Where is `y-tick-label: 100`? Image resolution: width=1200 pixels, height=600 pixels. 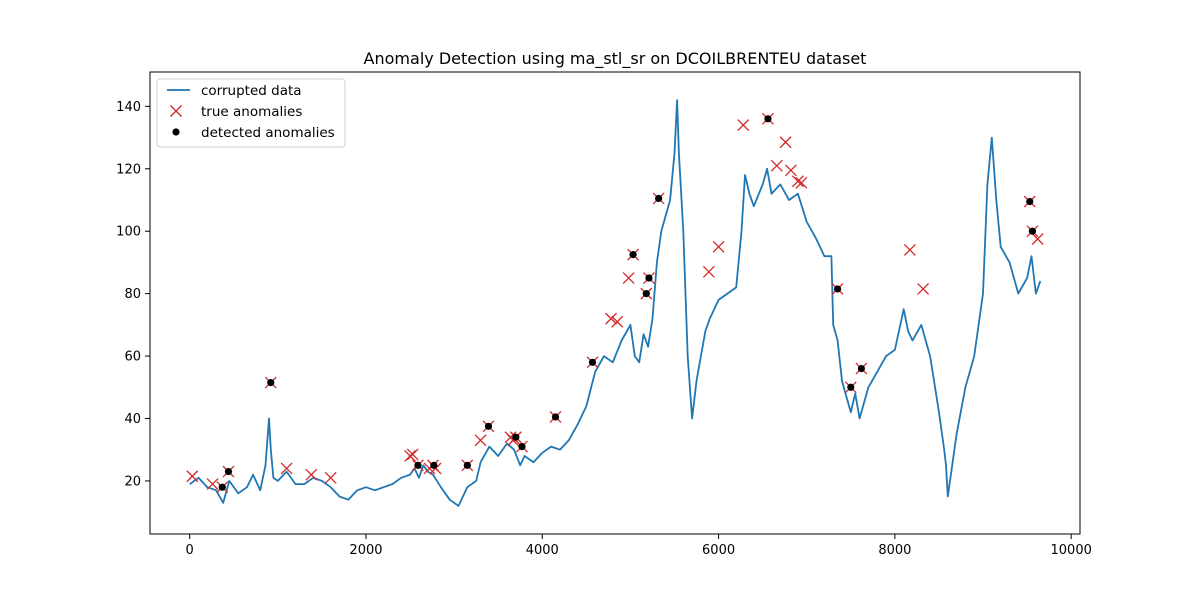 y-tick-label: 100 is located at coordinates (128, 232).